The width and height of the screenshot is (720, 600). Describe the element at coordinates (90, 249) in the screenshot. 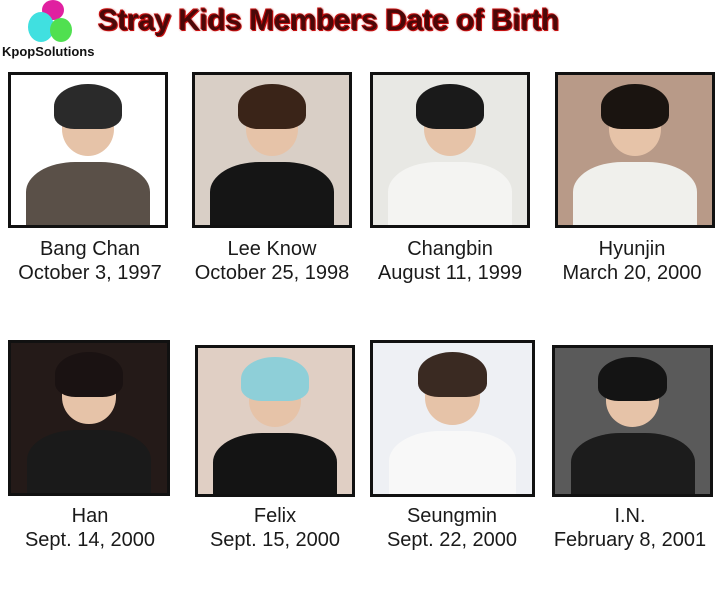

I see `member-name: Bang Chan` at that location.